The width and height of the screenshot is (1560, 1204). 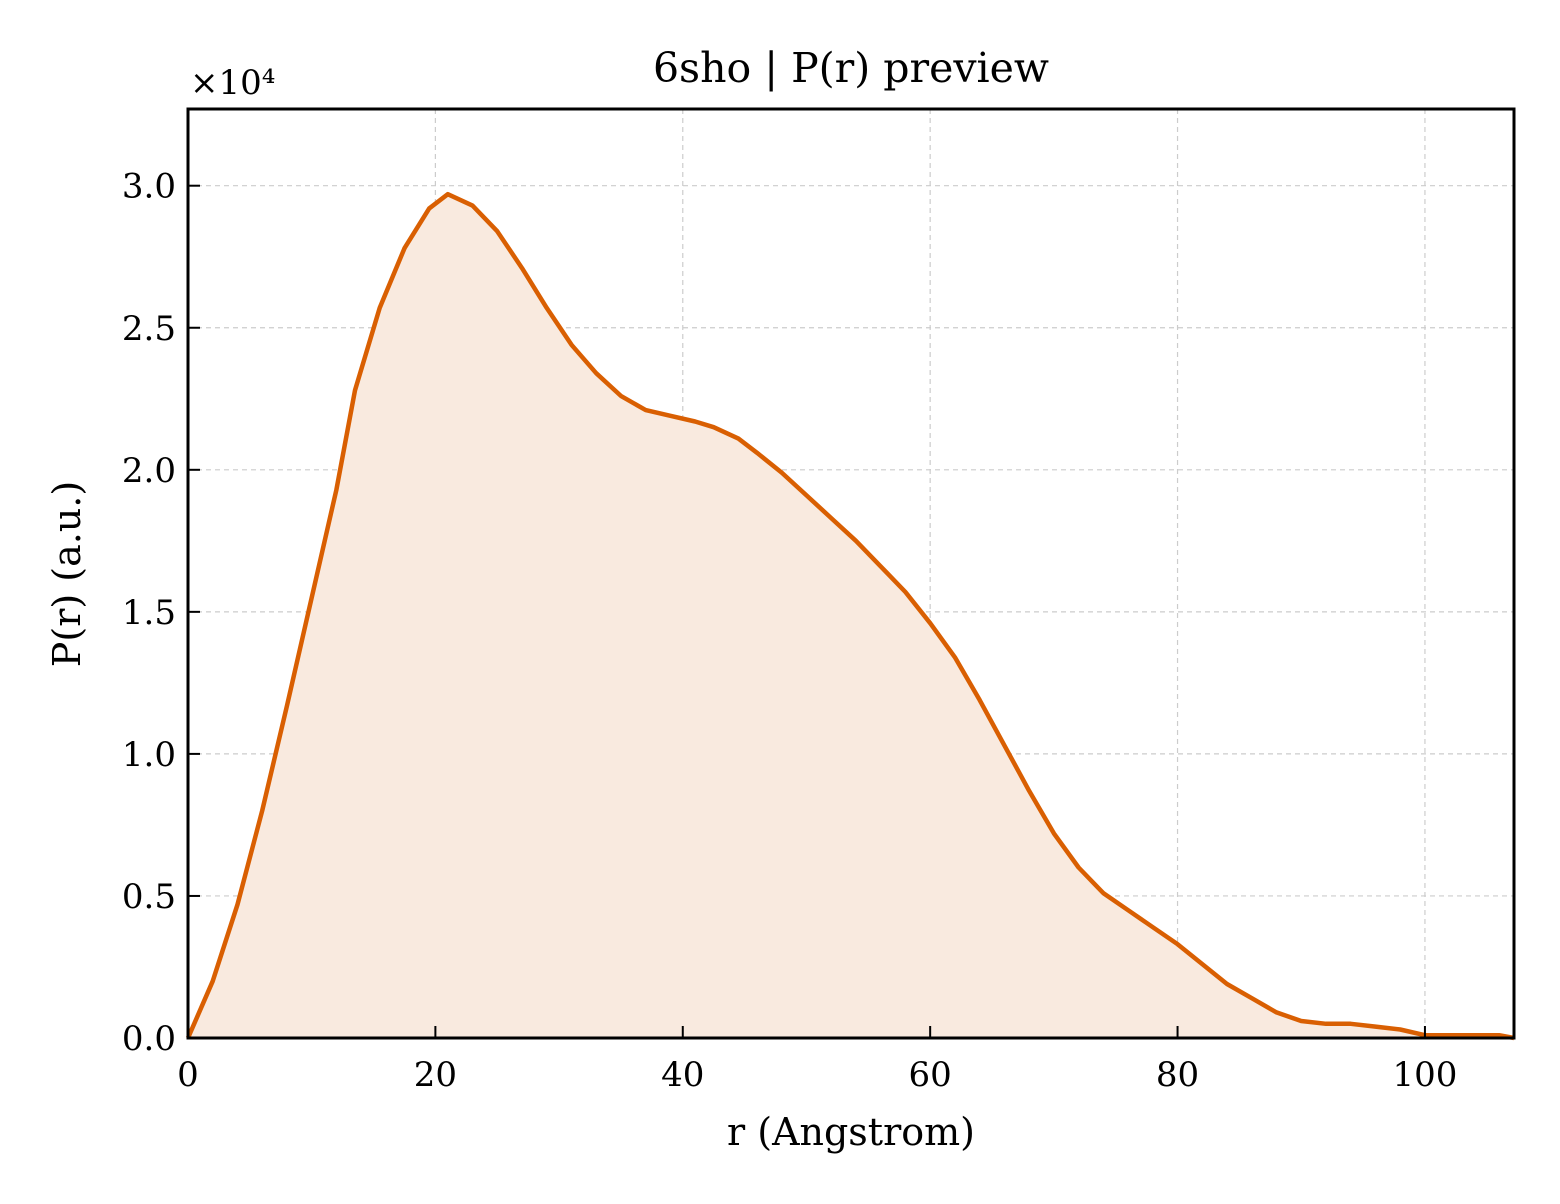 What do you see at coordinates (930, 1075) in the screenshot?
I see `x-tick-label: 60` at bounding box center [930, 1075].